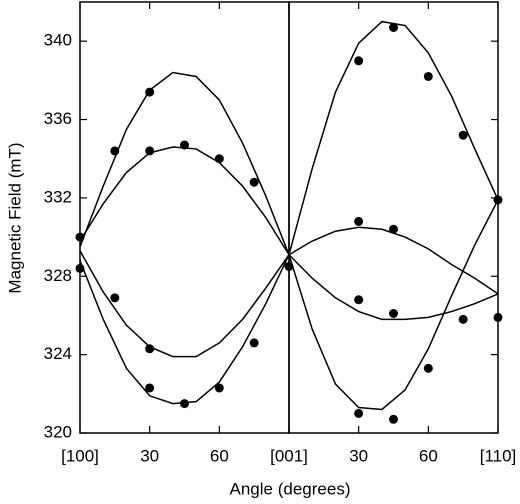  Describe the element at coordinates (498, 455) in the screenshot. I see `x-tick-label: [110]` at that location.